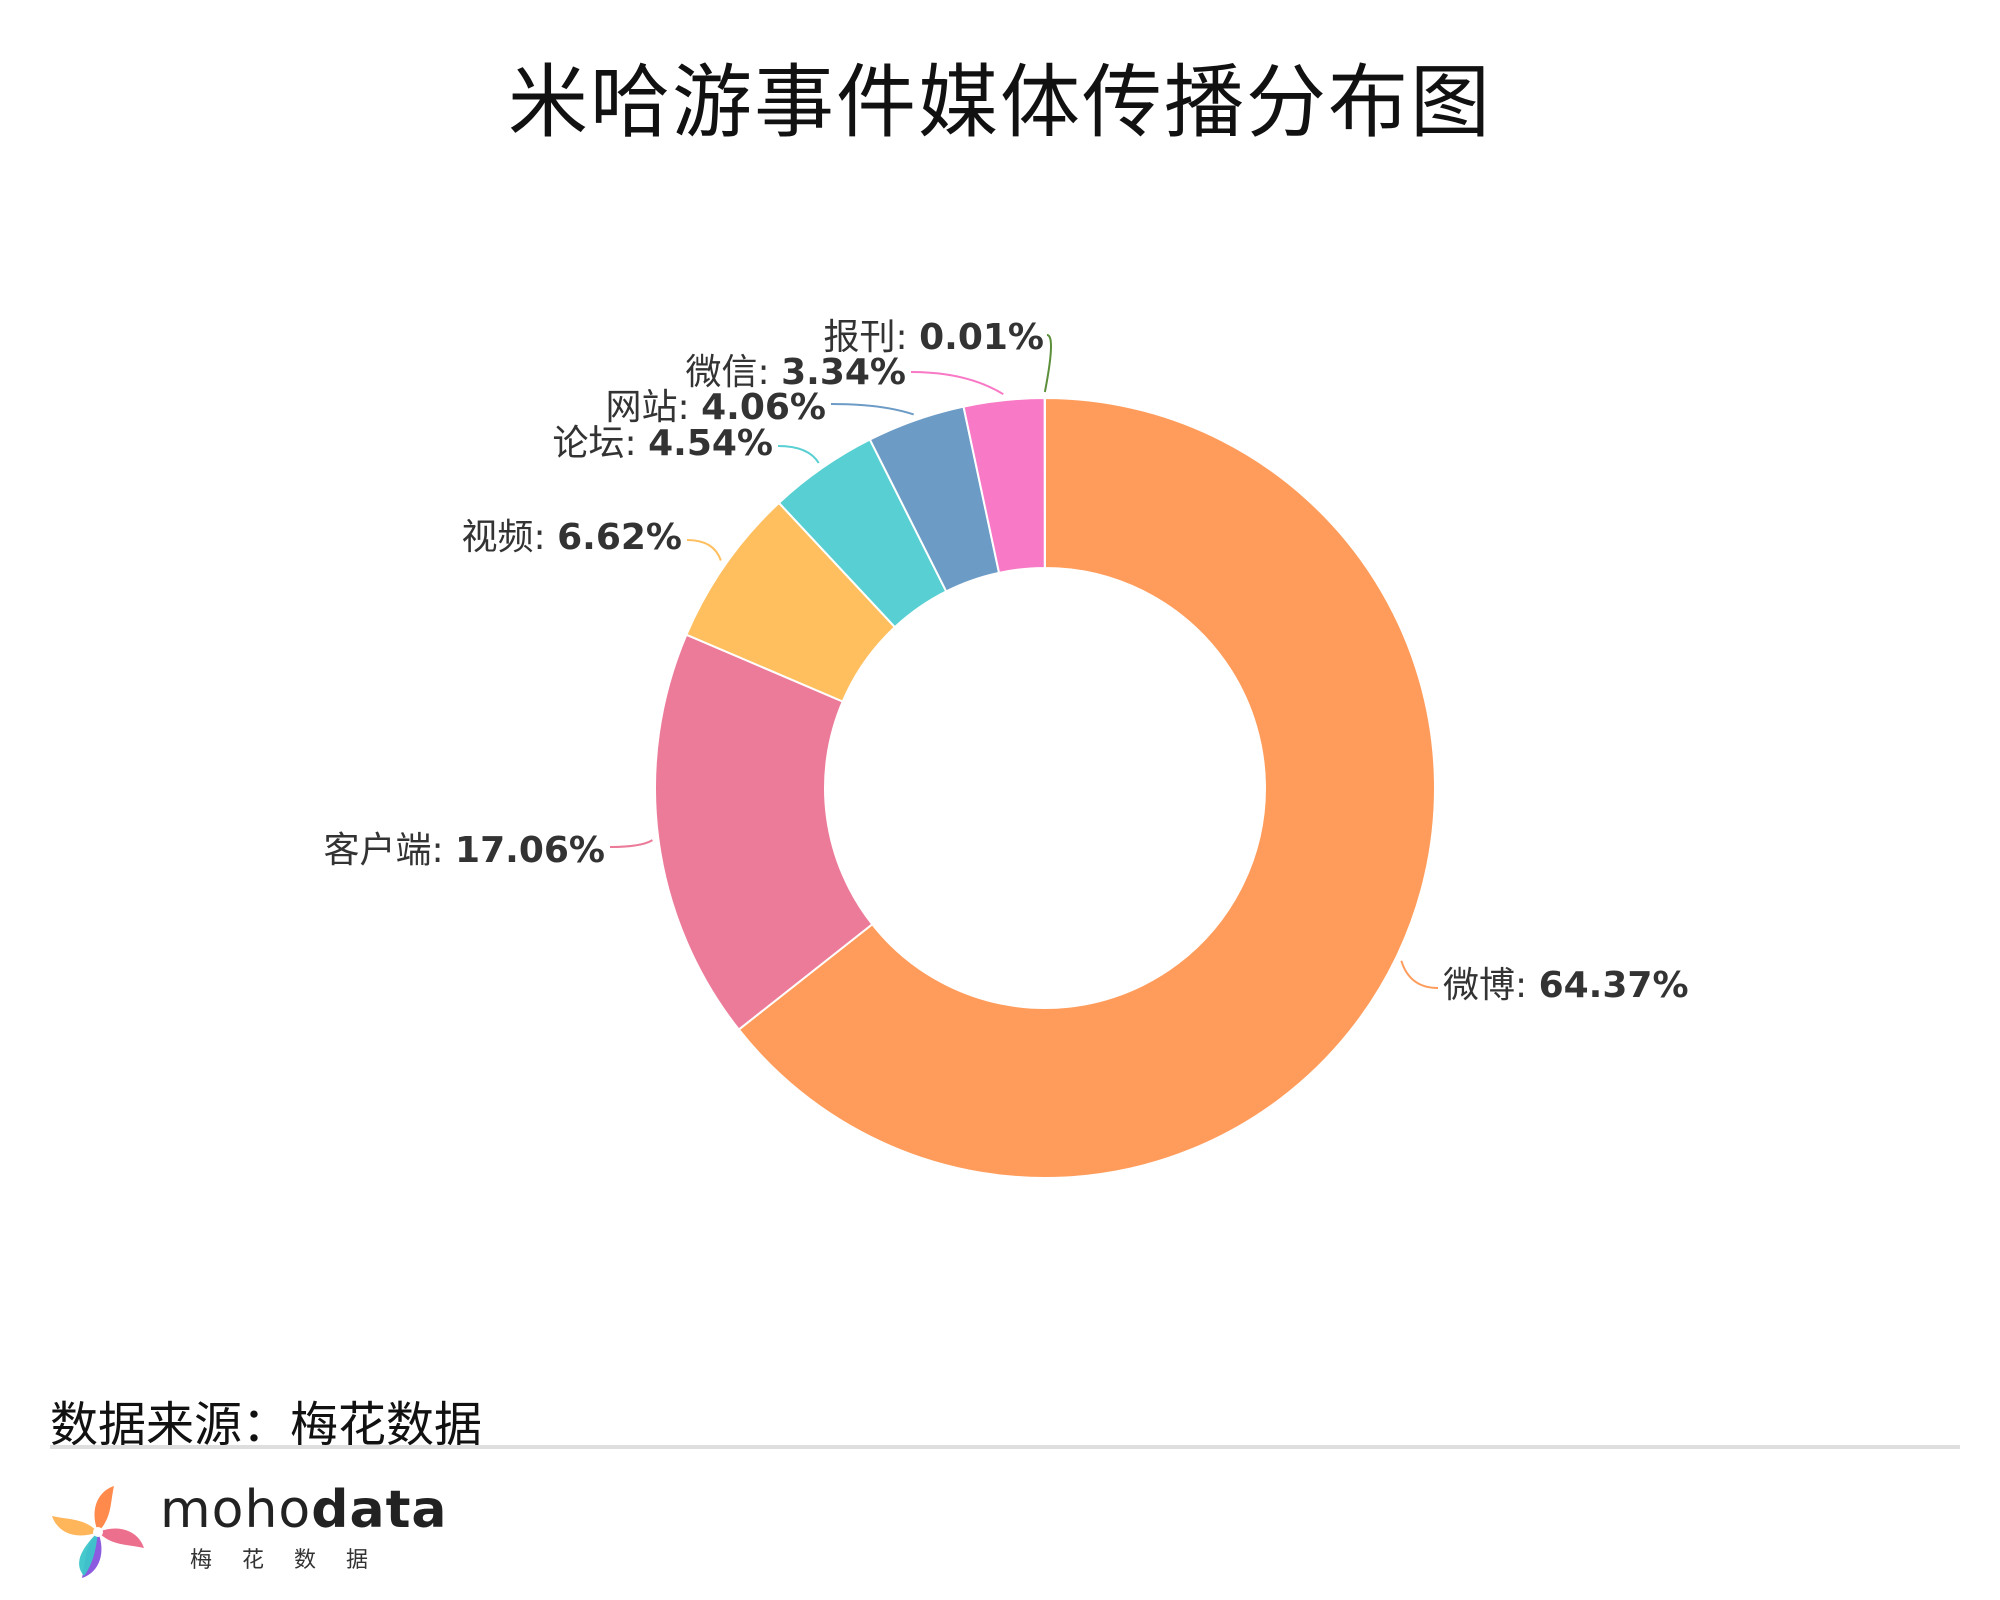 This screenshot has width=2000, height=1600. What do you see at coordinates (764, 832) in the screenshot?
I see `slice-客户端` at bounding box center [764, 832].